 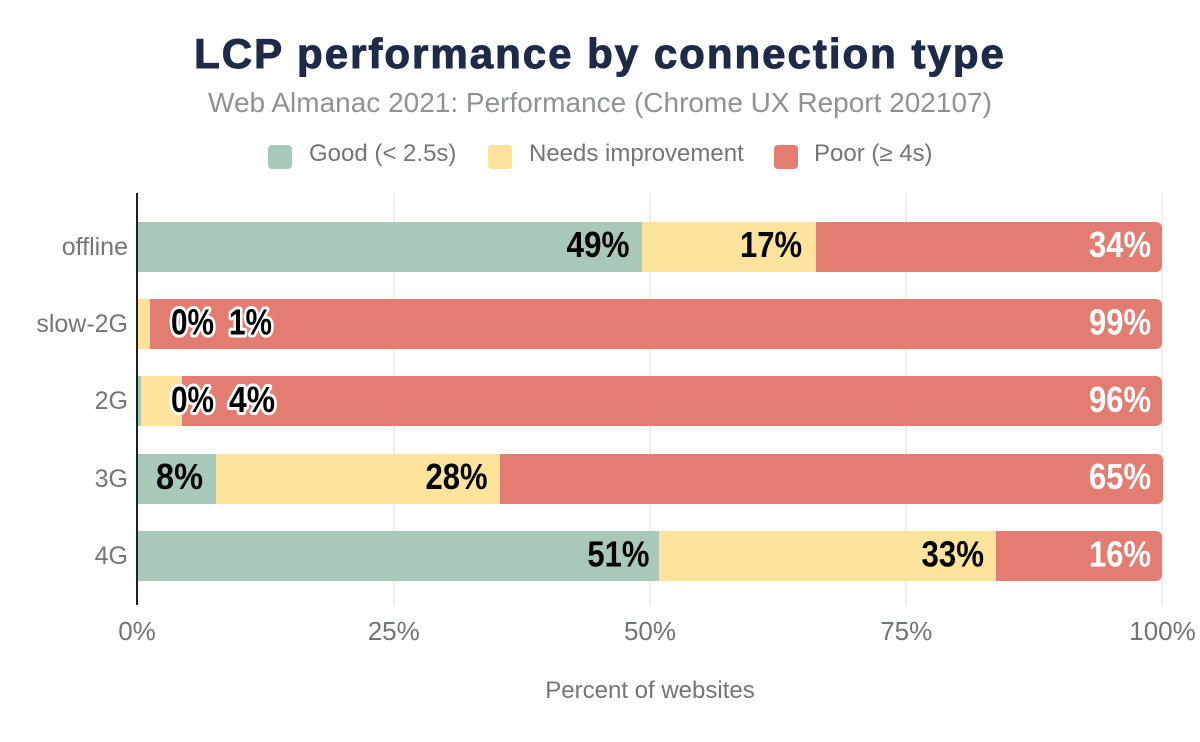 What do you see at coordinates (457, 476) in the screenshot?
I see `svg-text: 28%` at bounding box center [457, 476].